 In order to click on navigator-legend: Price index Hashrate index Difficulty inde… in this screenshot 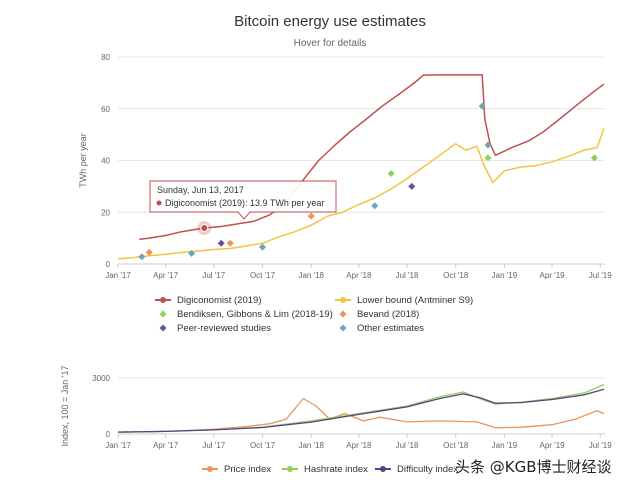, I will do `click(330, 469)`.